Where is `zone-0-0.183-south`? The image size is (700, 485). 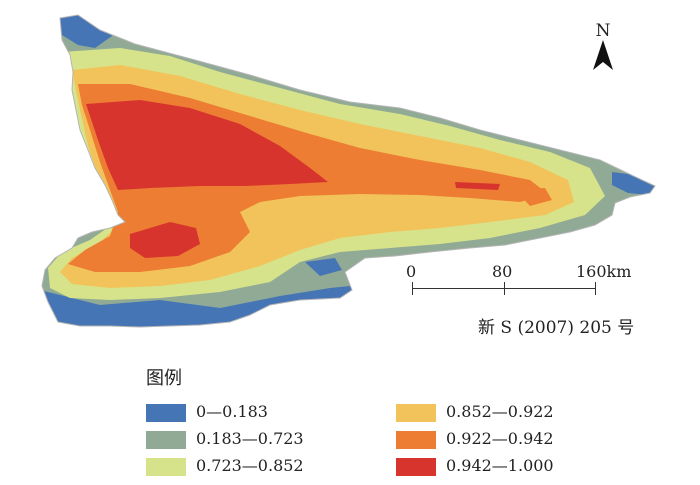
zone-0-0.183-south is located at coordinates (323, 267).